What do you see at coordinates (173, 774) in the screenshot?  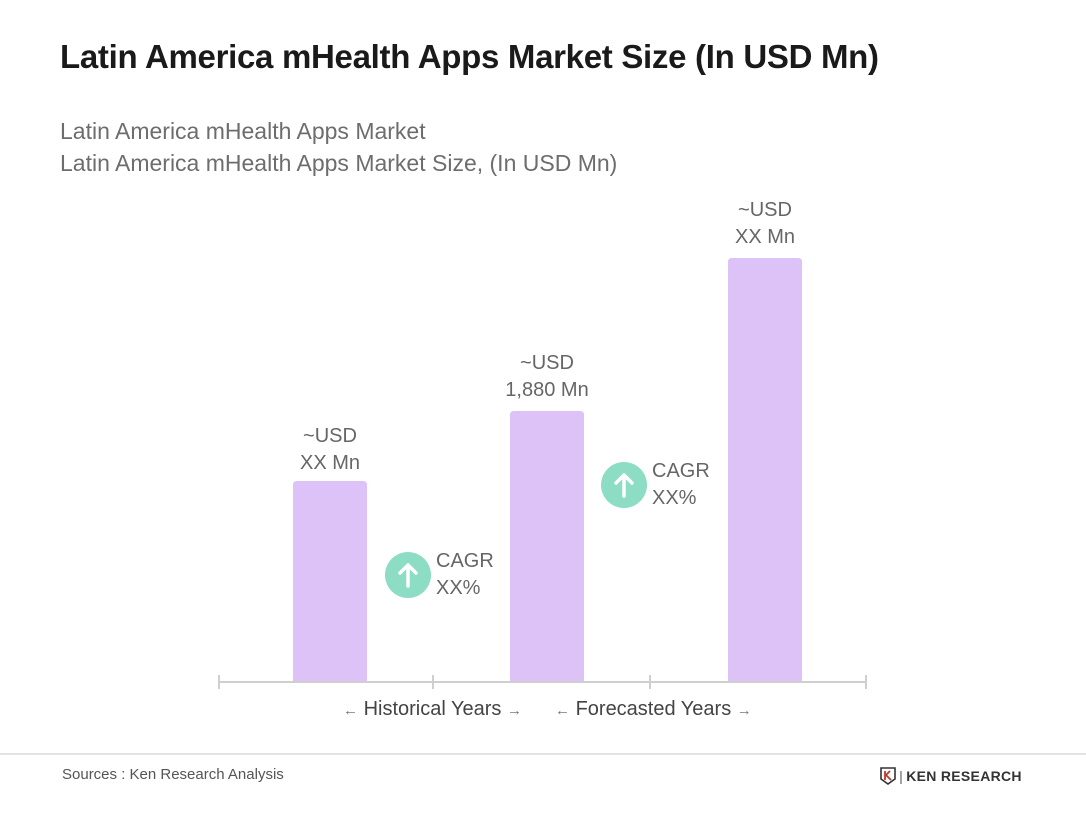 I see `source-note: Sources : Ken Research Analysis` at bounding box center [173, 774].